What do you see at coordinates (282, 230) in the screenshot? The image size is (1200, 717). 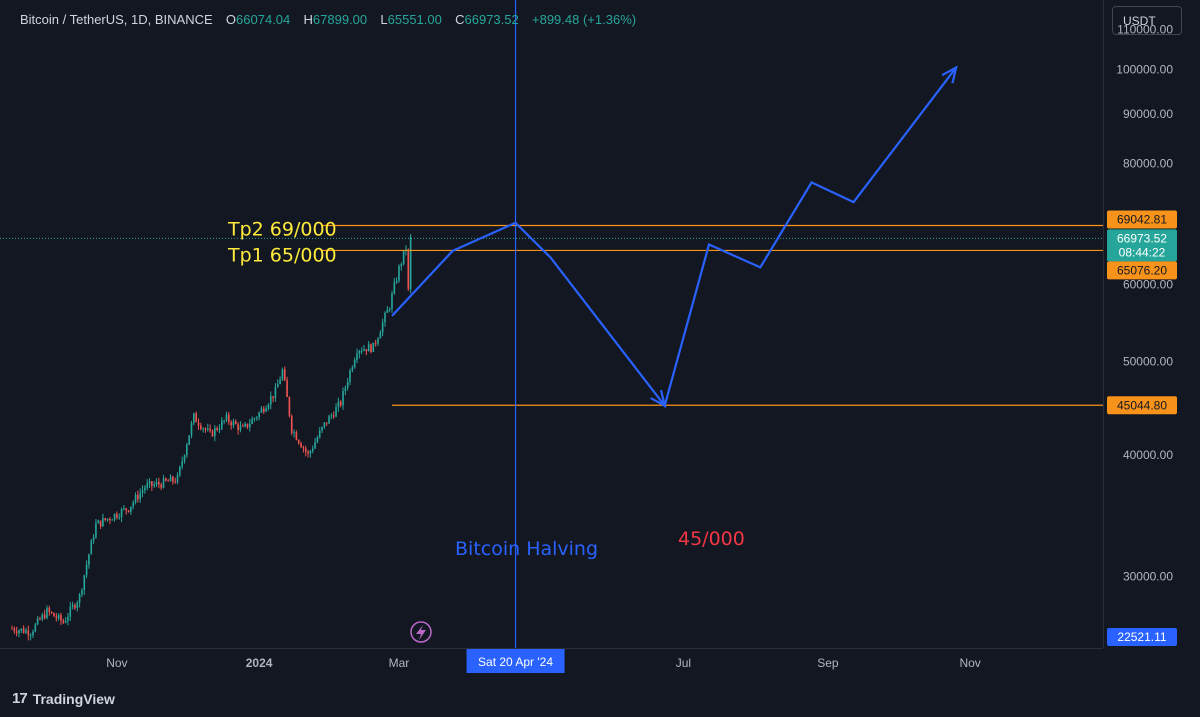 I see `annotation-tp2: Tp2 69/000` at bounding box center [282, 230].